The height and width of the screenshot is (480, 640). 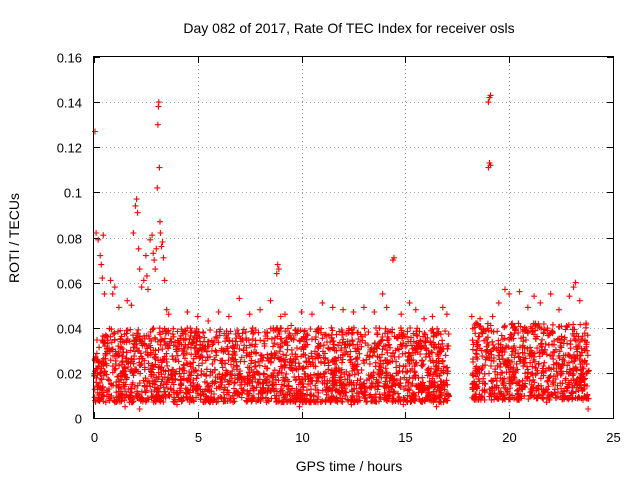 I want to click on x-tick-label: 25, so click(x=613, y=437).